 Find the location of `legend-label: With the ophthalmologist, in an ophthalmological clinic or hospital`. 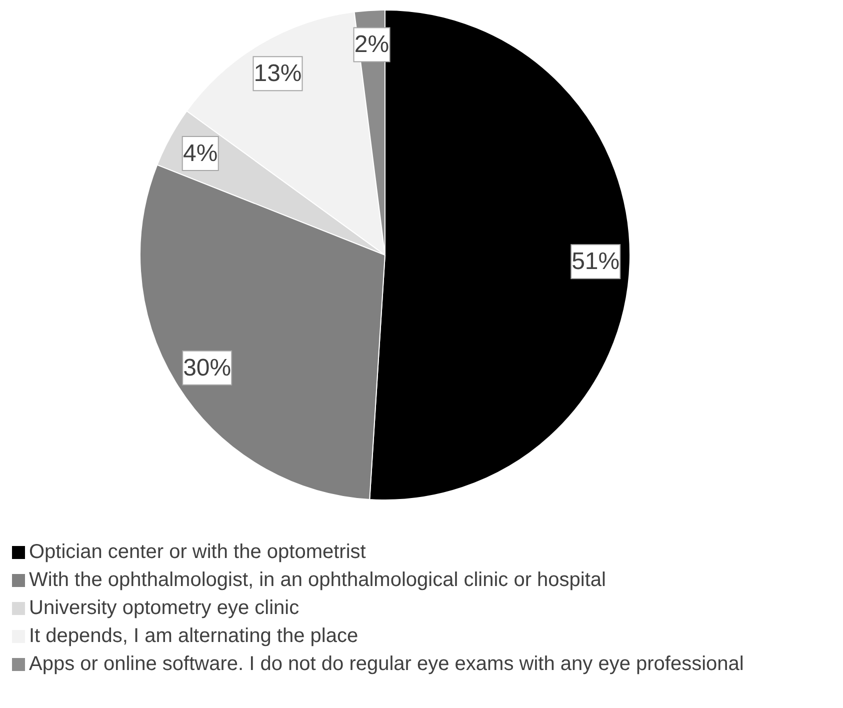

legend-label: With the ophthalmologist, in an ophthalmological clinic or hospital is located at coordinates (317, 580).